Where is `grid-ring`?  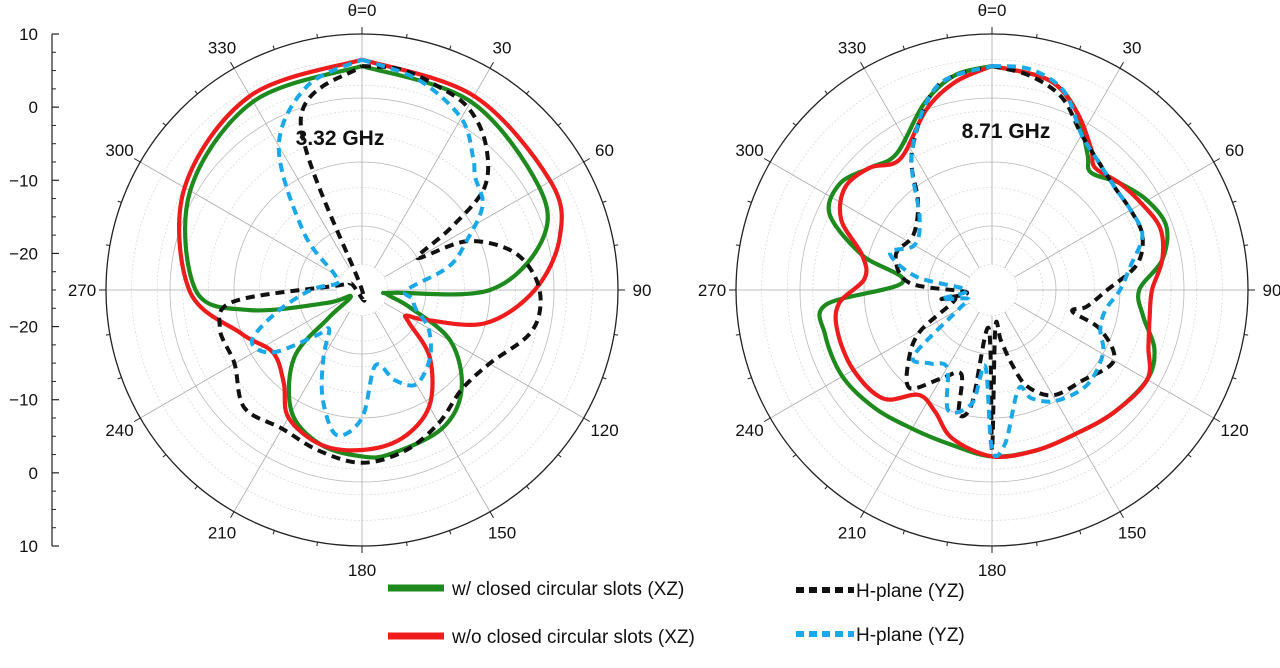
grid-ring is located at coordinates (992, 289).